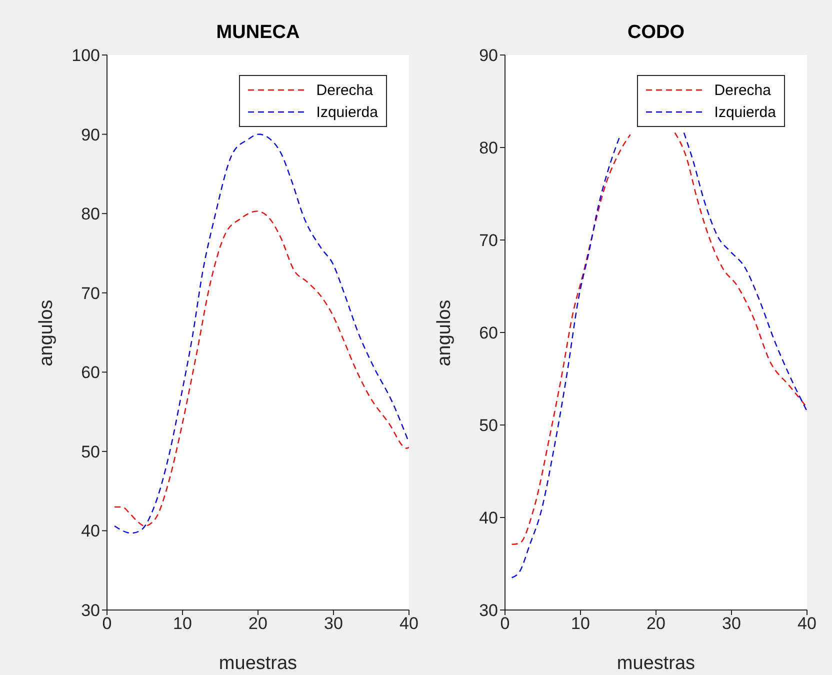  I want to click on chart-title: CODO, so click(656, 33).